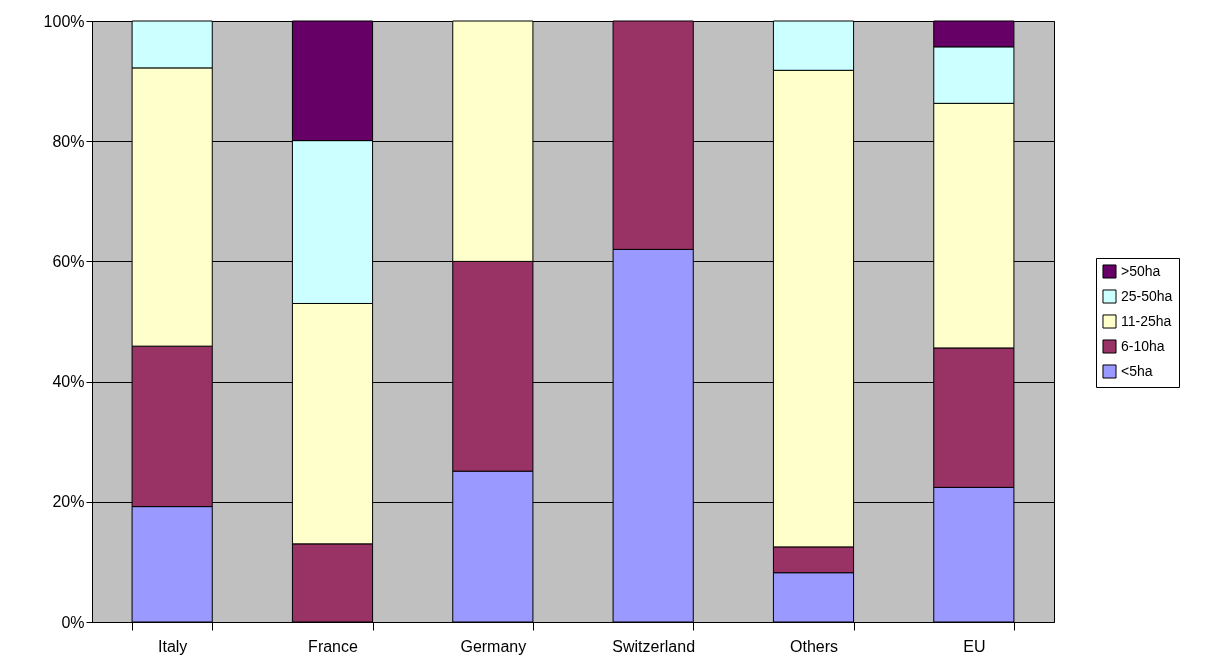 The width and height of the screenshot is (1224, 670). Describe the element at coordinates (333, 646) in the screenshot. I see `x-tick-label: France` at that location.